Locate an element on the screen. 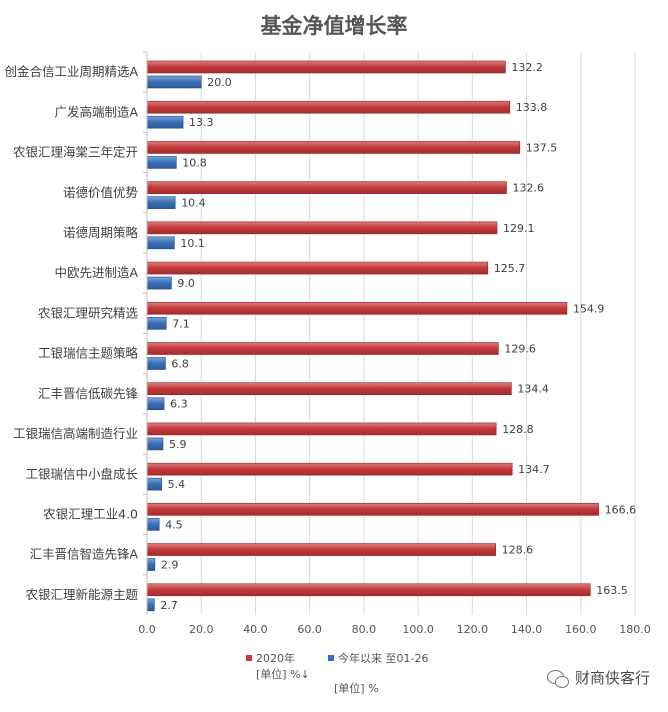 The width and height of the screenshot is (668, 712). data-label: 10.4 is located at coordinates (193, 203).